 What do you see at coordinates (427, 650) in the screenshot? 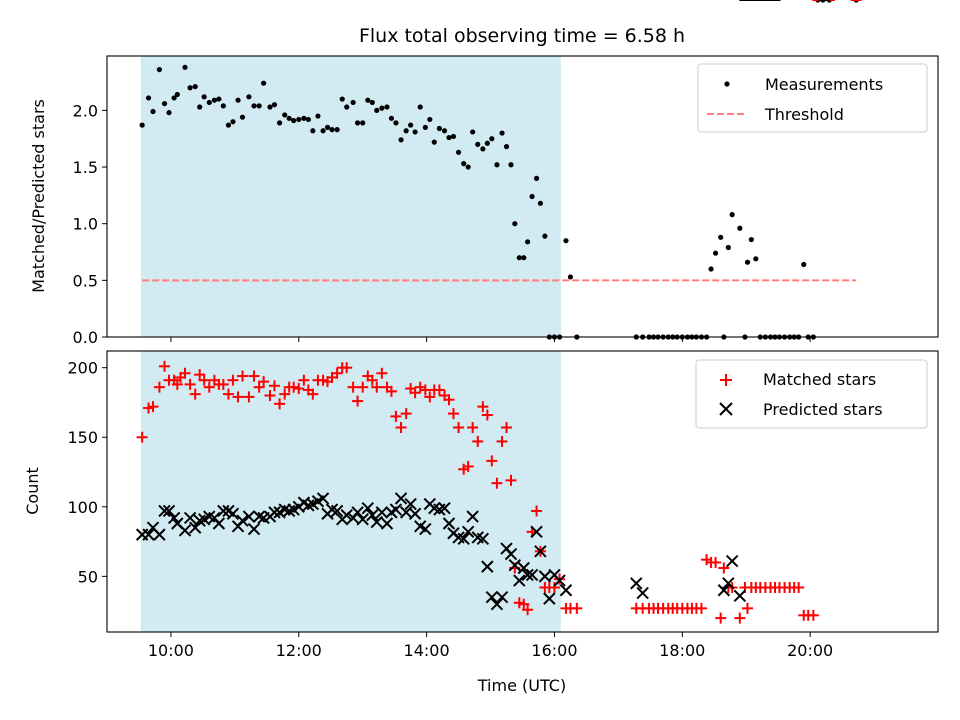
I see `x-tick-label: 14:00` at bounding box center [427, 650].